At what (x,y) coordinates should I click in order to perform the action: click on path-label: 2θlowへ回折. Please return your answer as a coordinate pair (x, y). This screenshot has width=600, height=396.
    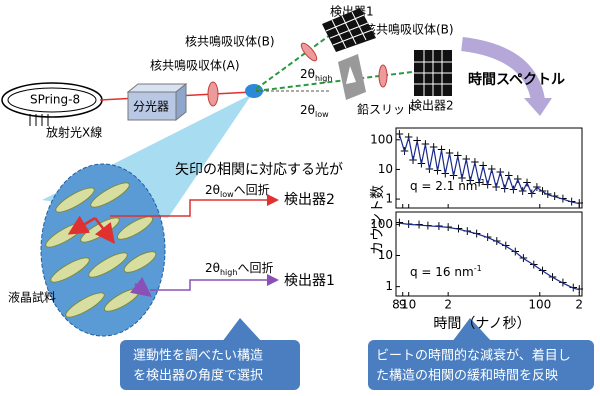
    Looking at the image, I should click on (237, 190).